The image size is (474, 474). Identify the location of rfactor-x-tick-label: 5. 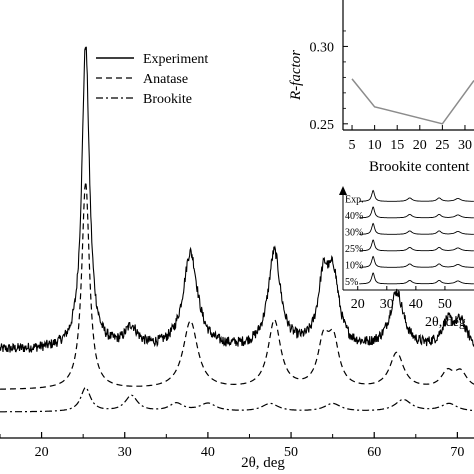
(352, 145).